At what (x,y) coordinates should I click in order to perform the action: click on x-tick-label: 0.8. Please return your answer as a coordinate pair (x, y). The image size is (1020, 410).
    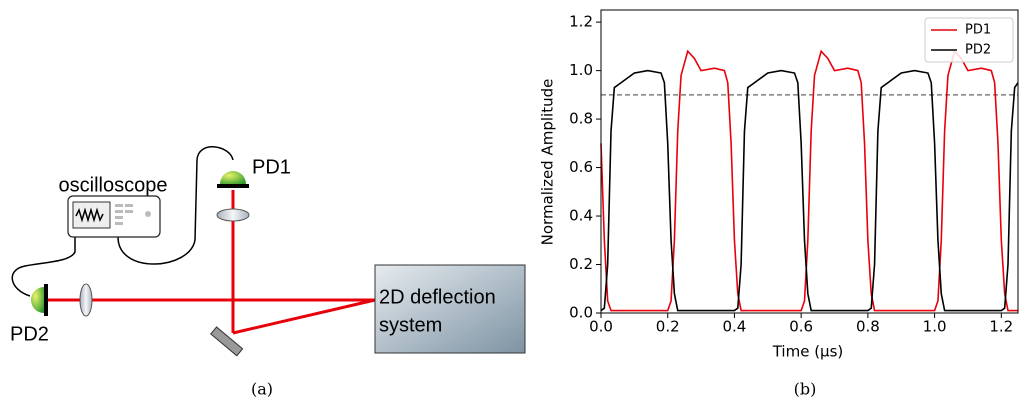
    Looking at the image, I should click on (868, 327).